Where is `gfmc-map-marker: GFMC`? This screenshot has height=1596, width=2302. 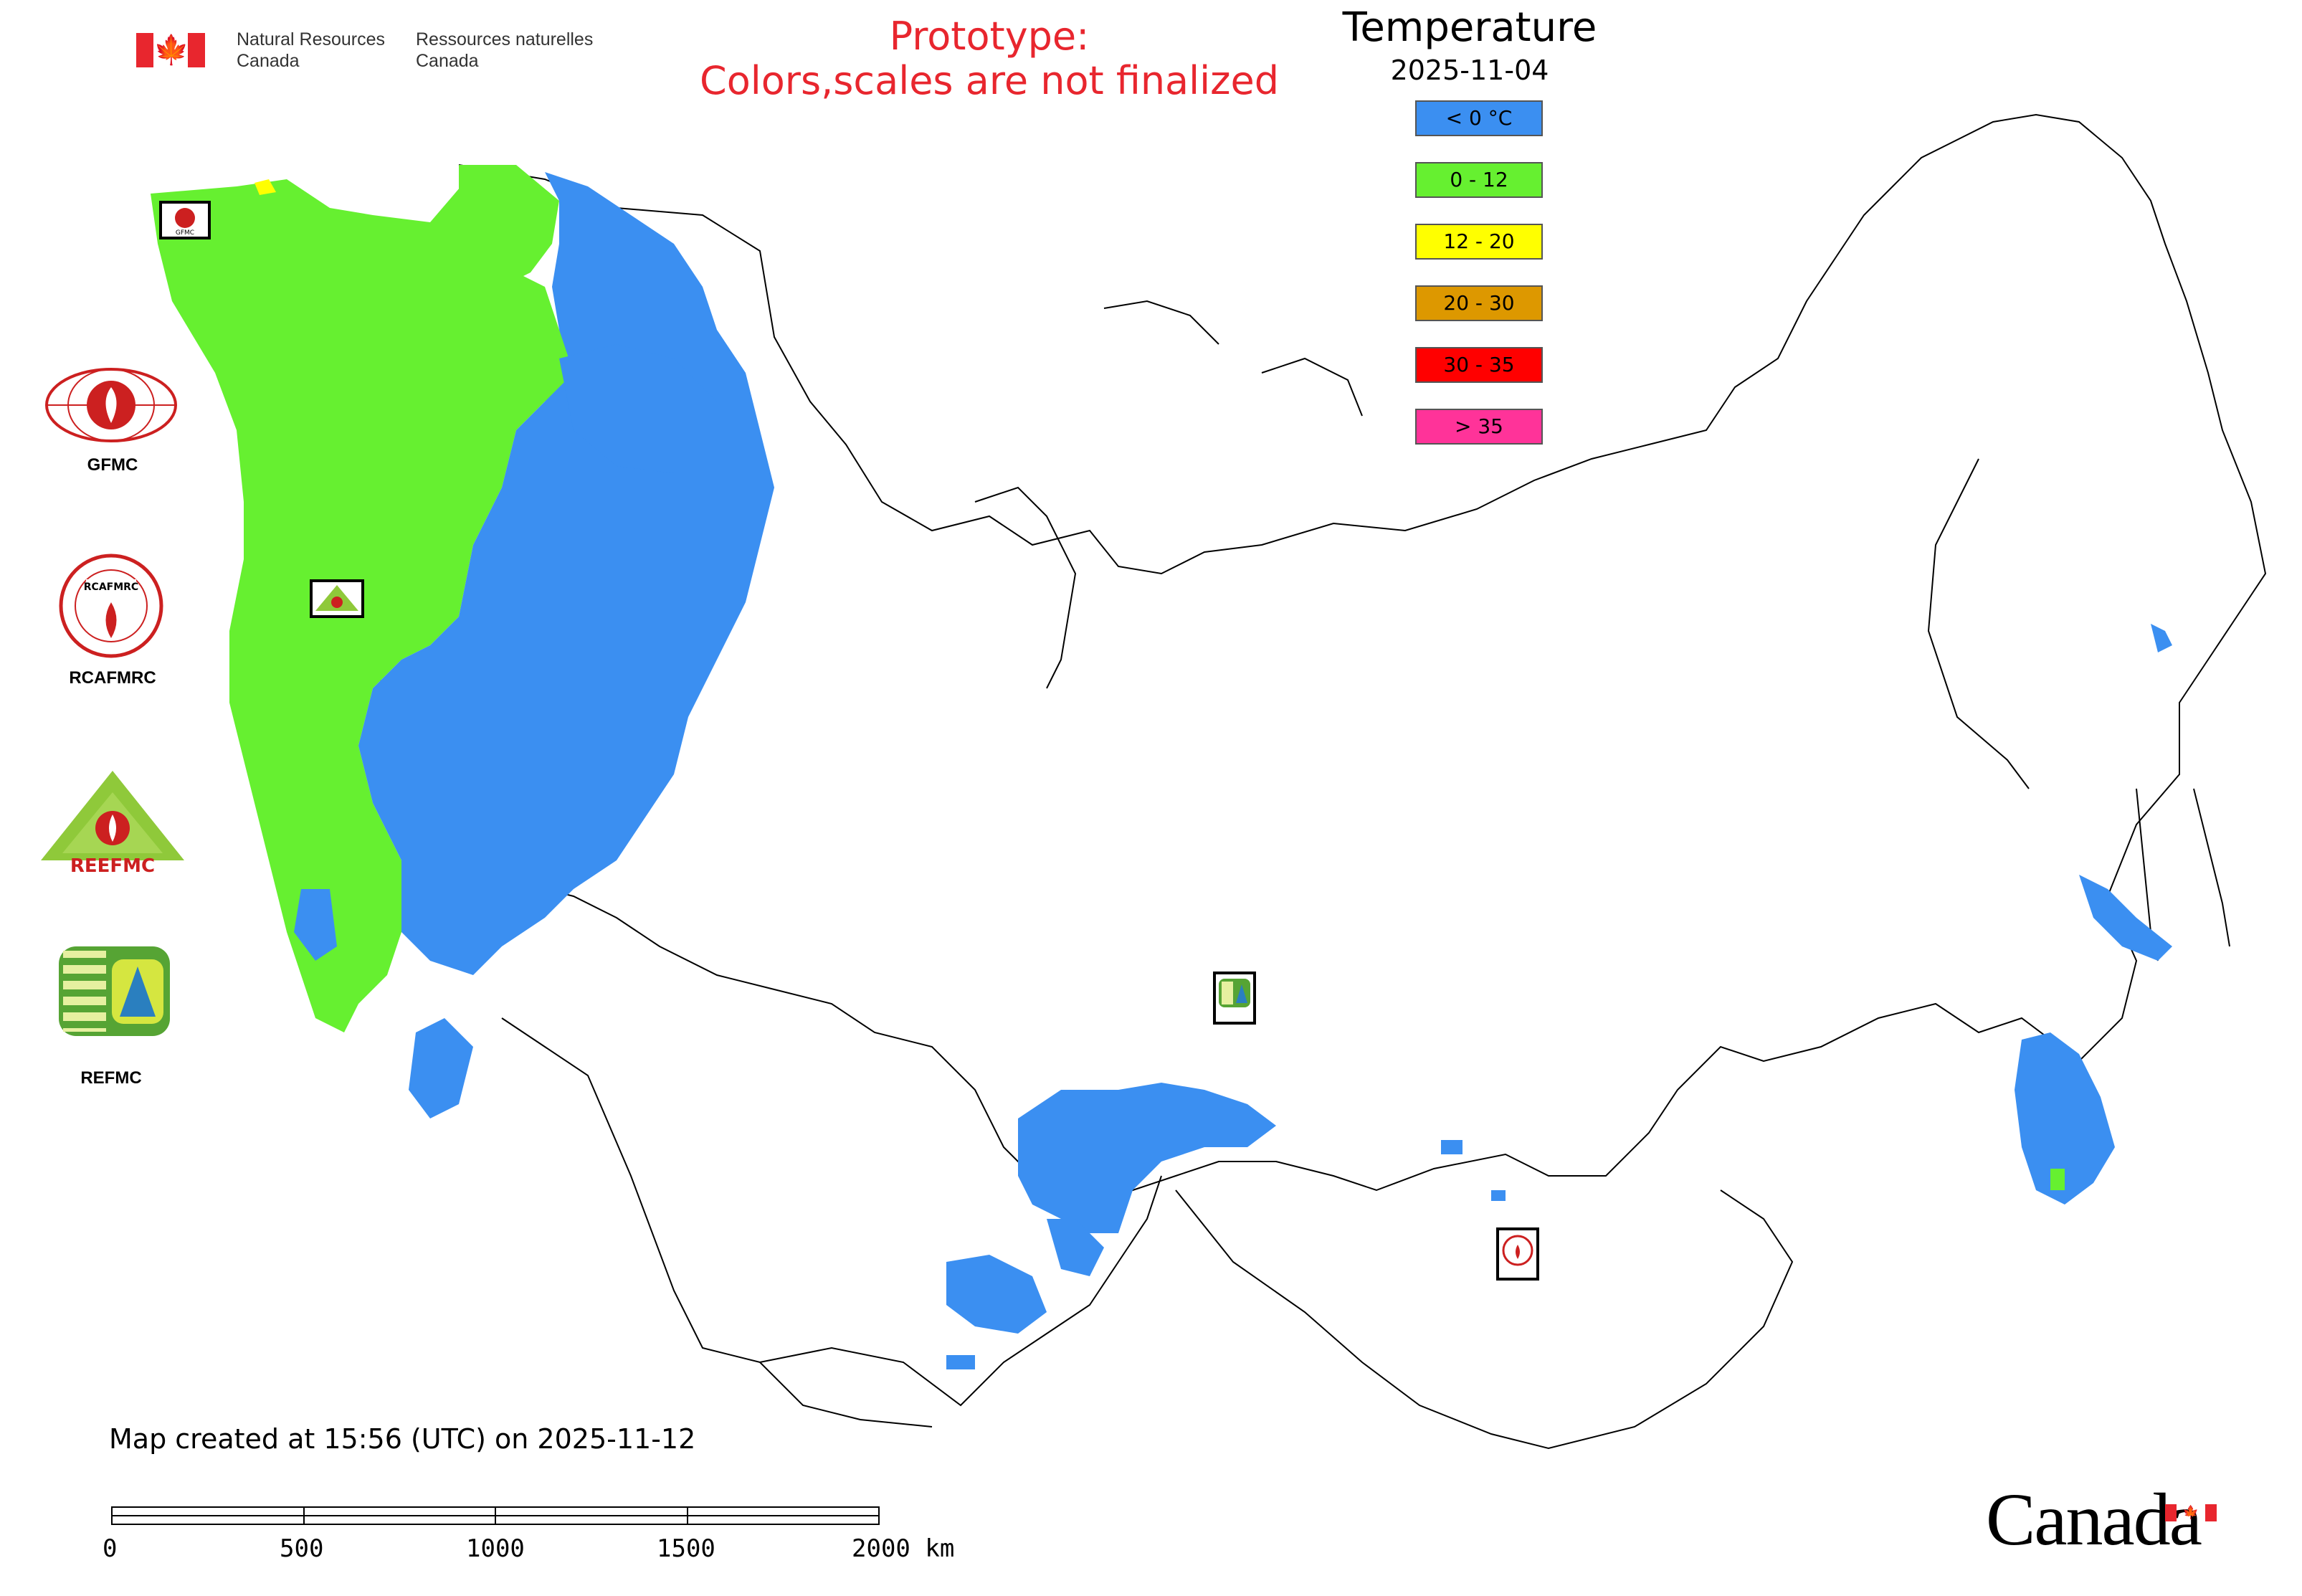 gfmc-map-marker: GFMC is located at coordinates (185, 220).